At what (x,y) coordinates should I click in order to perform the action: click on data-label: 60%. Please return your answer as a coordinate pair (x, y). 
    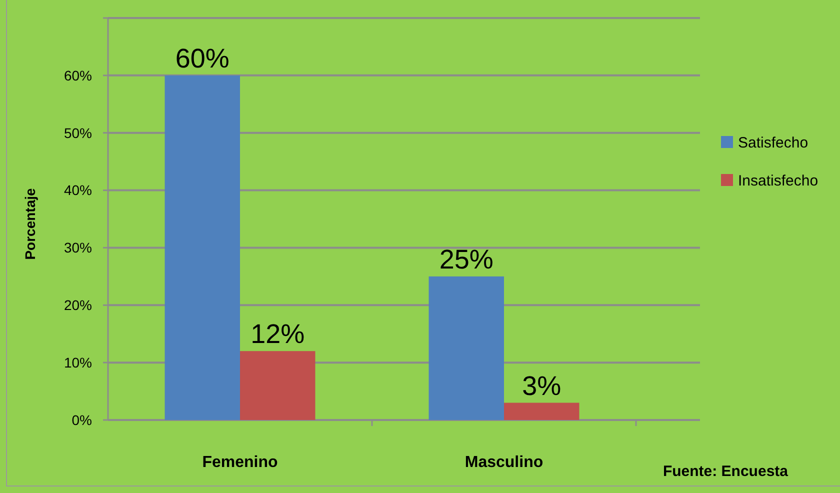
    Looking at the image, I should click on (202, 58).